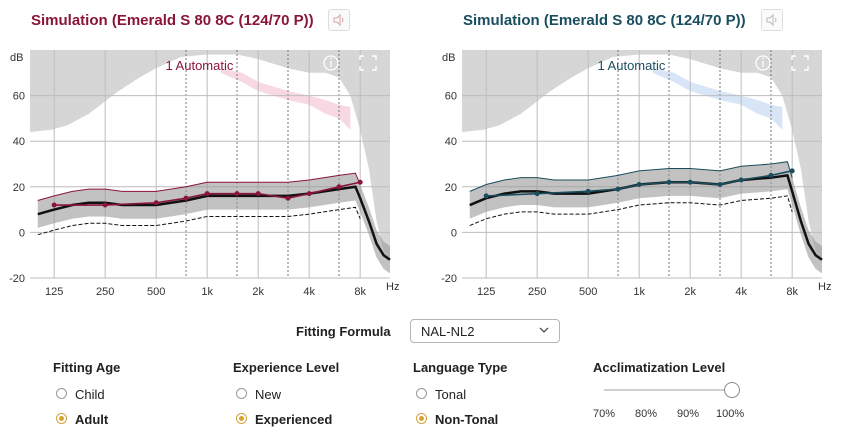  What do you see at coordinates (732, 390) in the screenshot?
I see `acclimatization-slider-thumb` at bounding box center [732, 390].